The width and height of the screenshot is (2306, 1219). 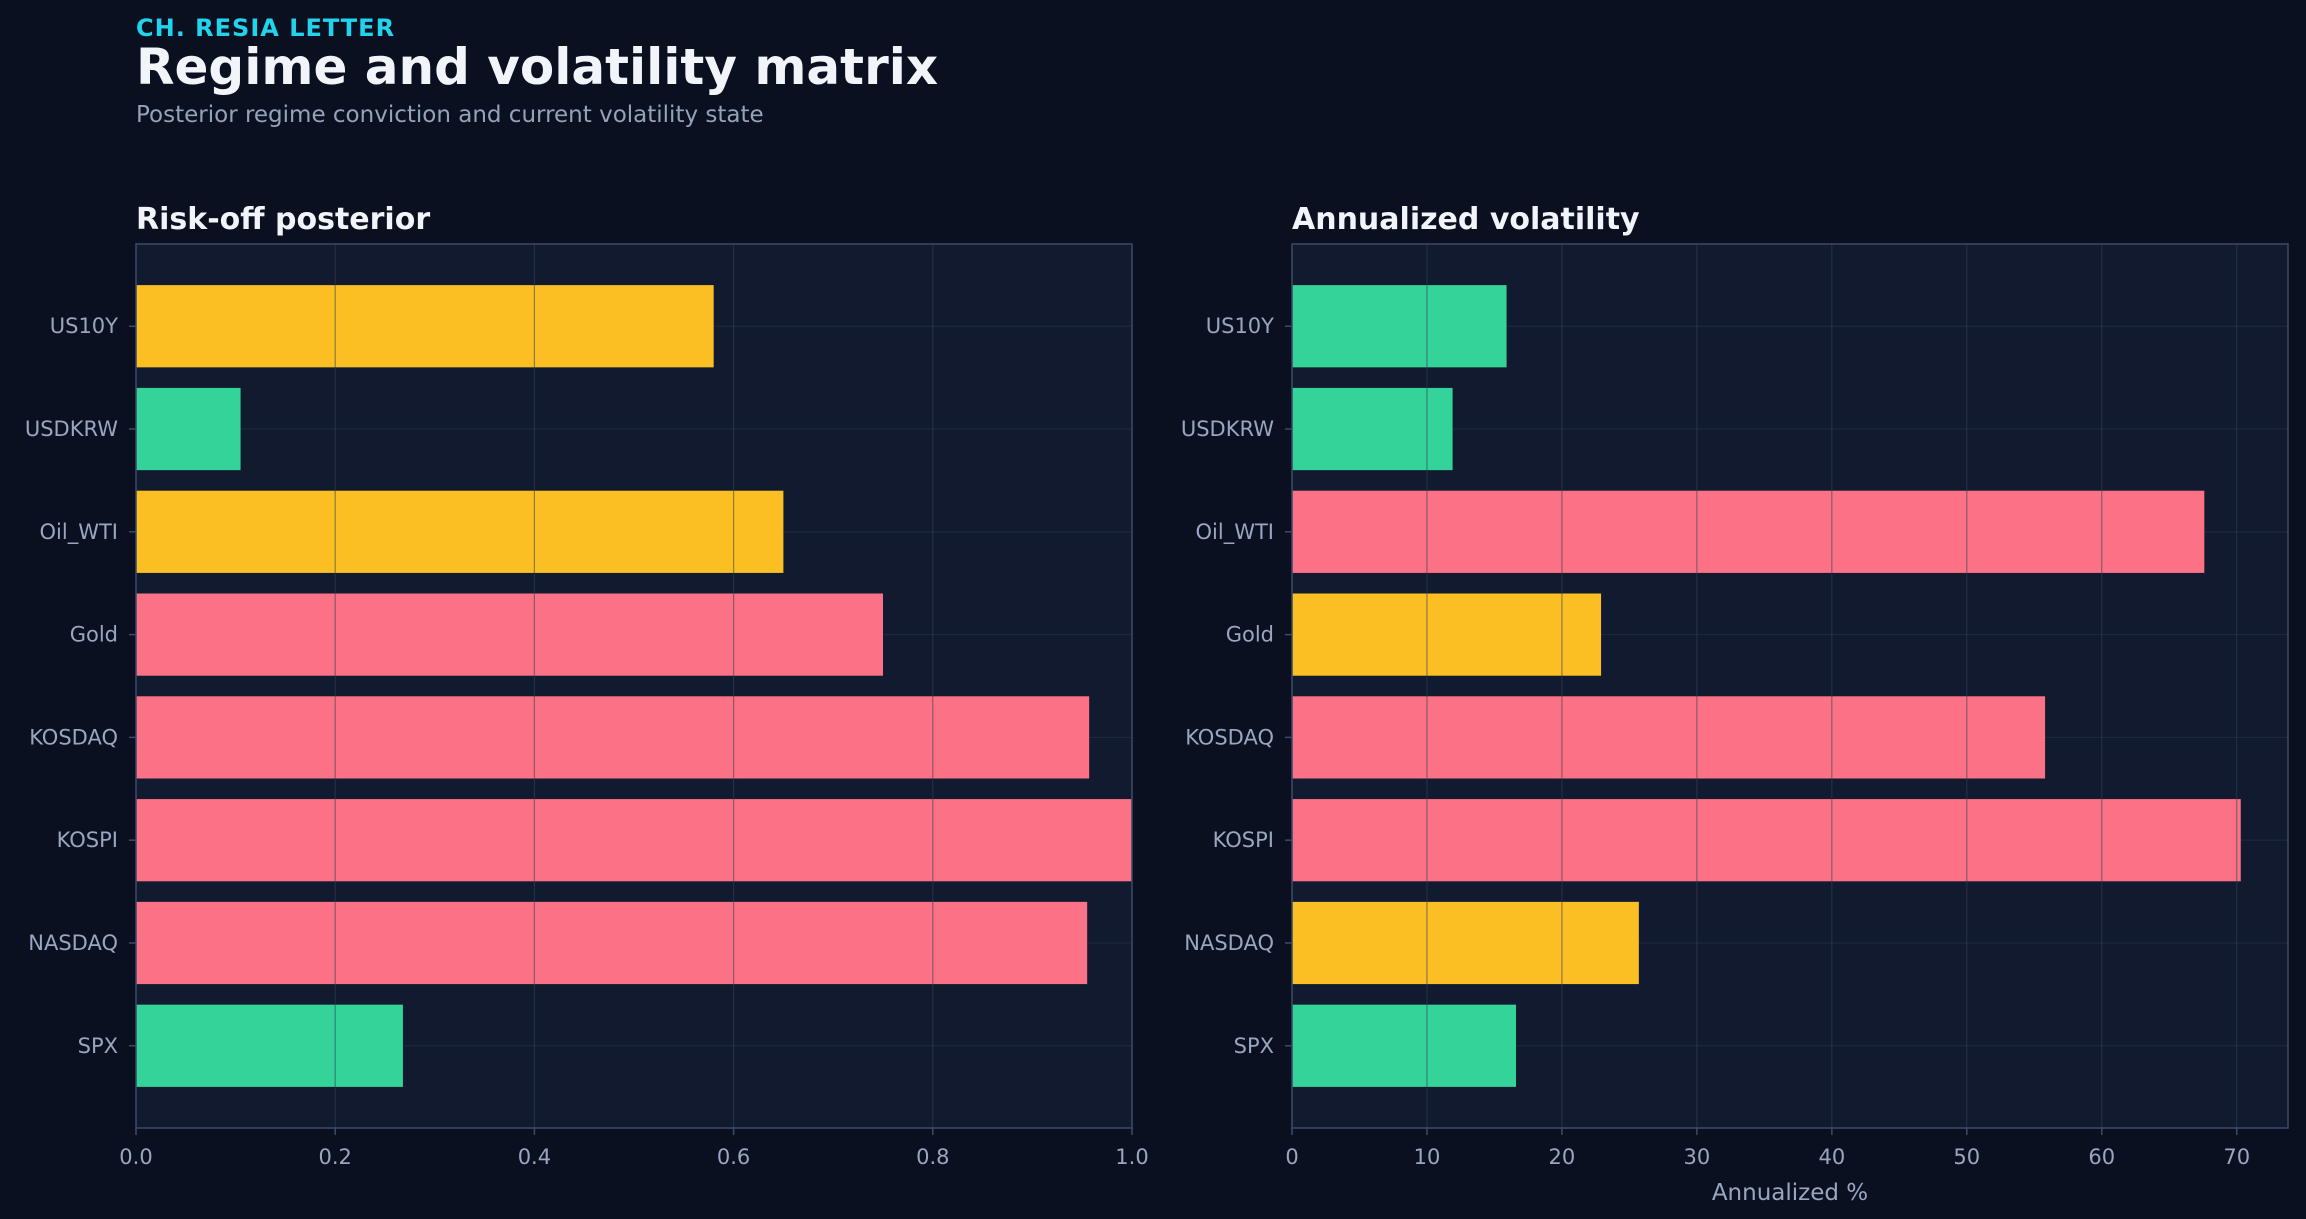 What do you see at coordinates (1966, 1157) in the screenshot?
I see `x-tick-label: 50` at bounding box center [1966, 1157].